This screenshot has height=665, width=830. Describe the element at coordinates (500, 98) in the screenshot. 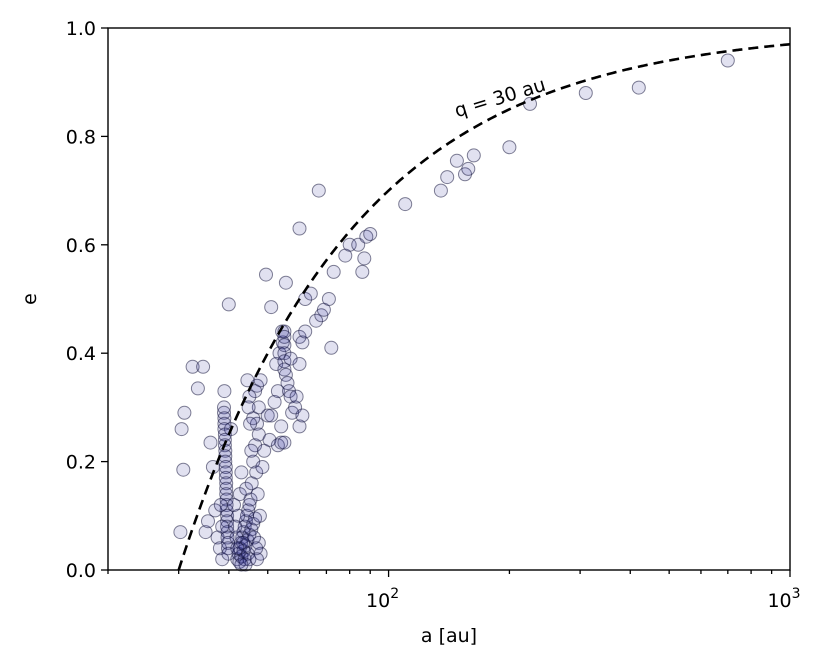

I see `curve-annotation: q = 30 au` at that location.